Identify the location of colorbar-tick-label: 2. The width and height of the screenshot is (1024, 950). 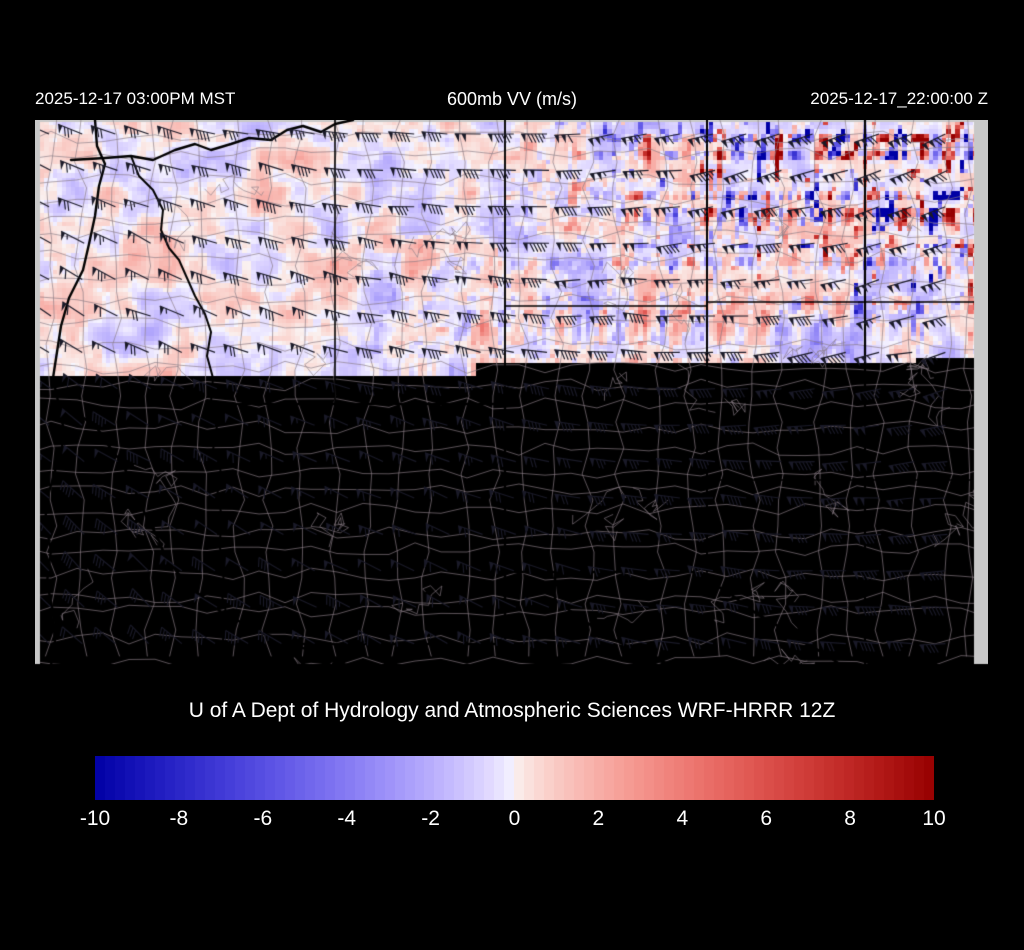
(598, 818).